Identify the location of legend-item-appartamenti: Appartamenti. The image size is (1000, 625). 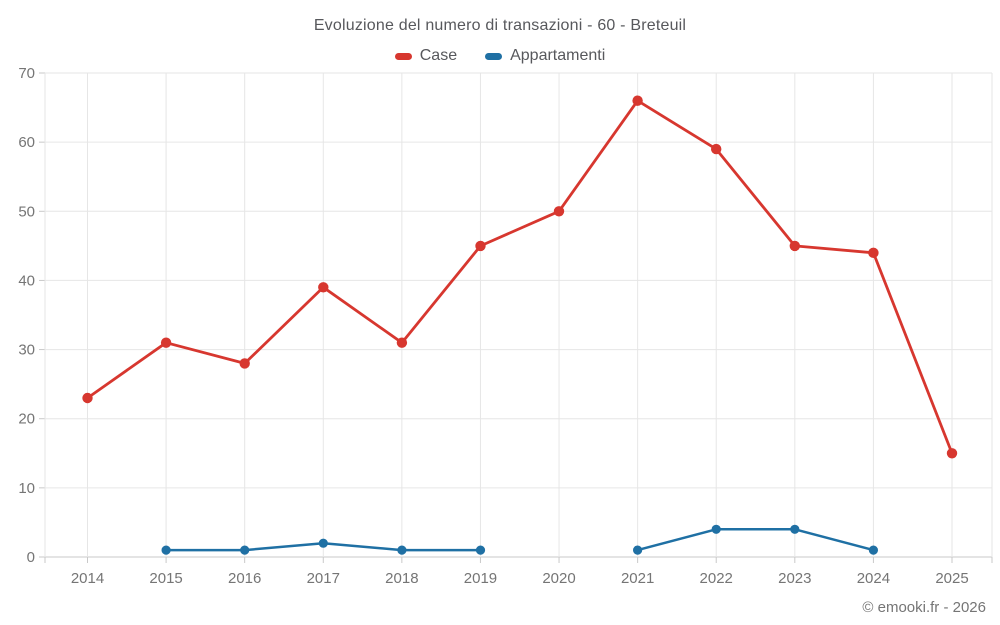
(545, 56).